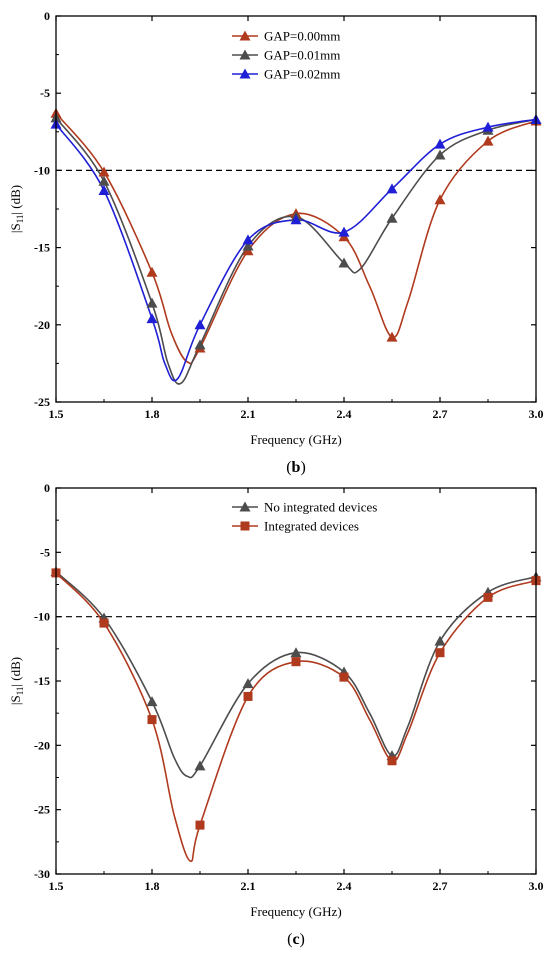 The width and height of the screenshot is (550, 958). I want to click on legend: GAP=0.00mm GAP=0.01mm GAP=0.02mm, so click(286, 55).